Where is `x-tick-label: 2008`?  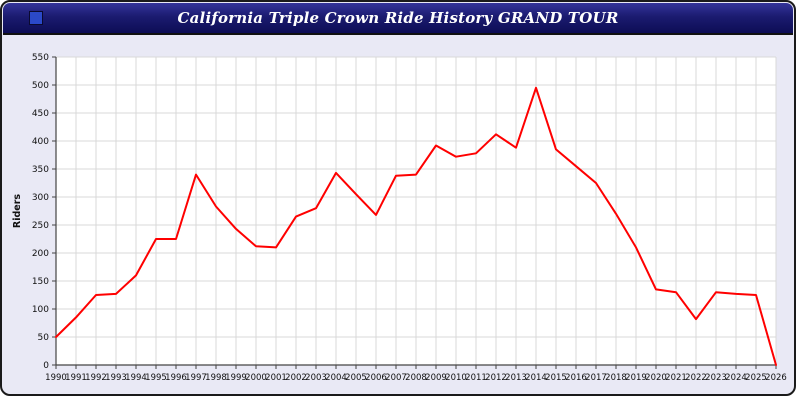 x-tick-label: 2008 is located at coordinates (416, 378).